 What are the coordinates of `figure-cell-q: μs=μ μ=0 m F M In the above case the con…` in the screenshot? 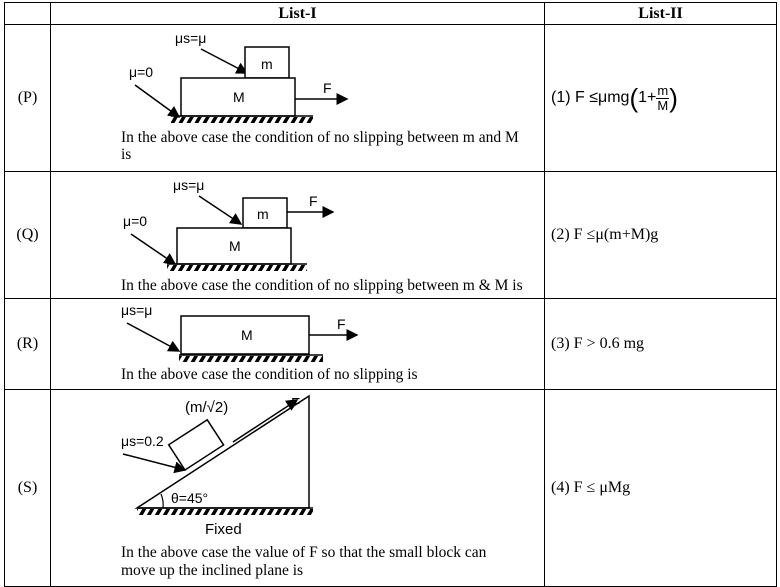 It's located at (297, 235).